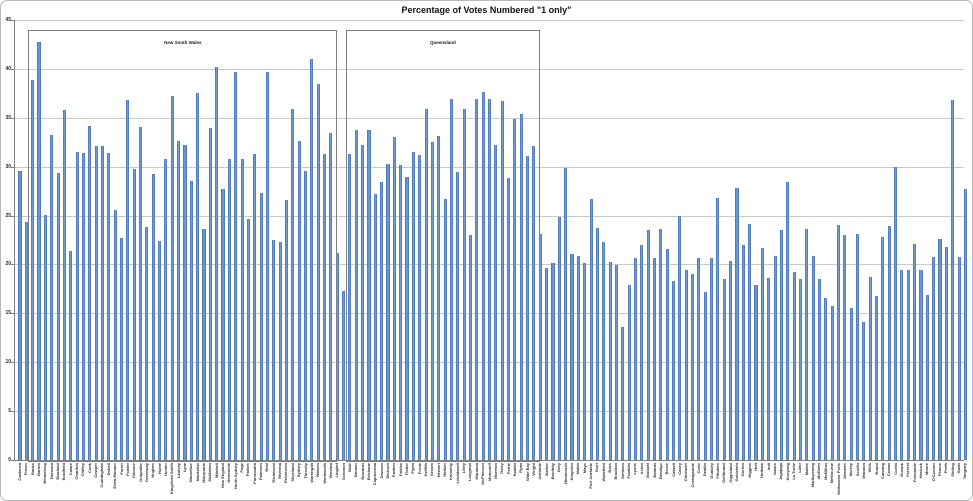  Describe the element at coordinates (698, 468) in the screenshot. I see `x-axis-label: Corio` at that location.